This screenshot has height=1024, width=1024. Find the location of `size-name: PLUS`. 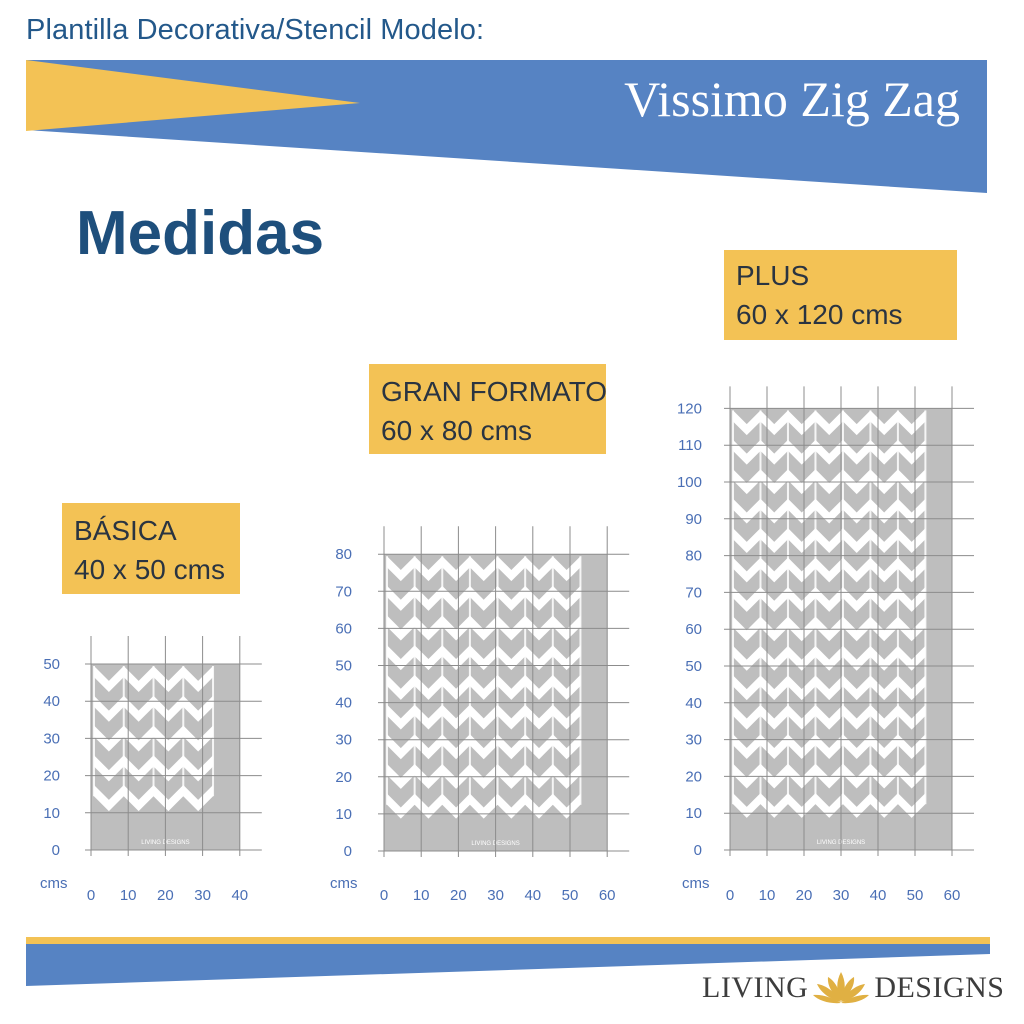

size-name: PLUS is located at coordinates (773, 275).